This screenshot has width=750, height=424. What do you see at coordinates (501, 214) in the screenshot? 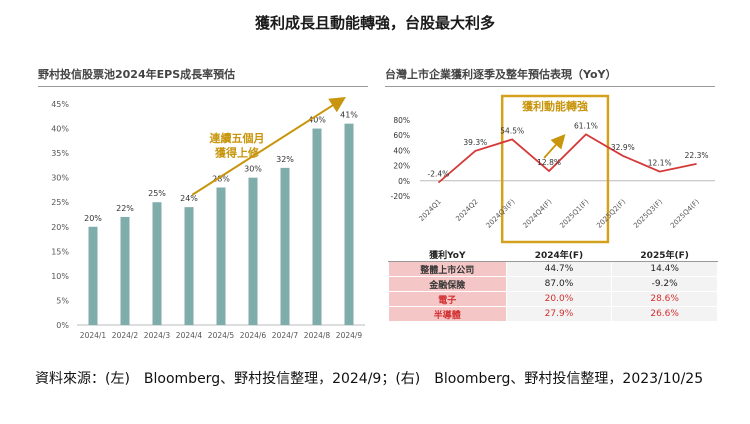
I see `x-tick-label: 2024Q3(F)` at bounding box center [501, 214].